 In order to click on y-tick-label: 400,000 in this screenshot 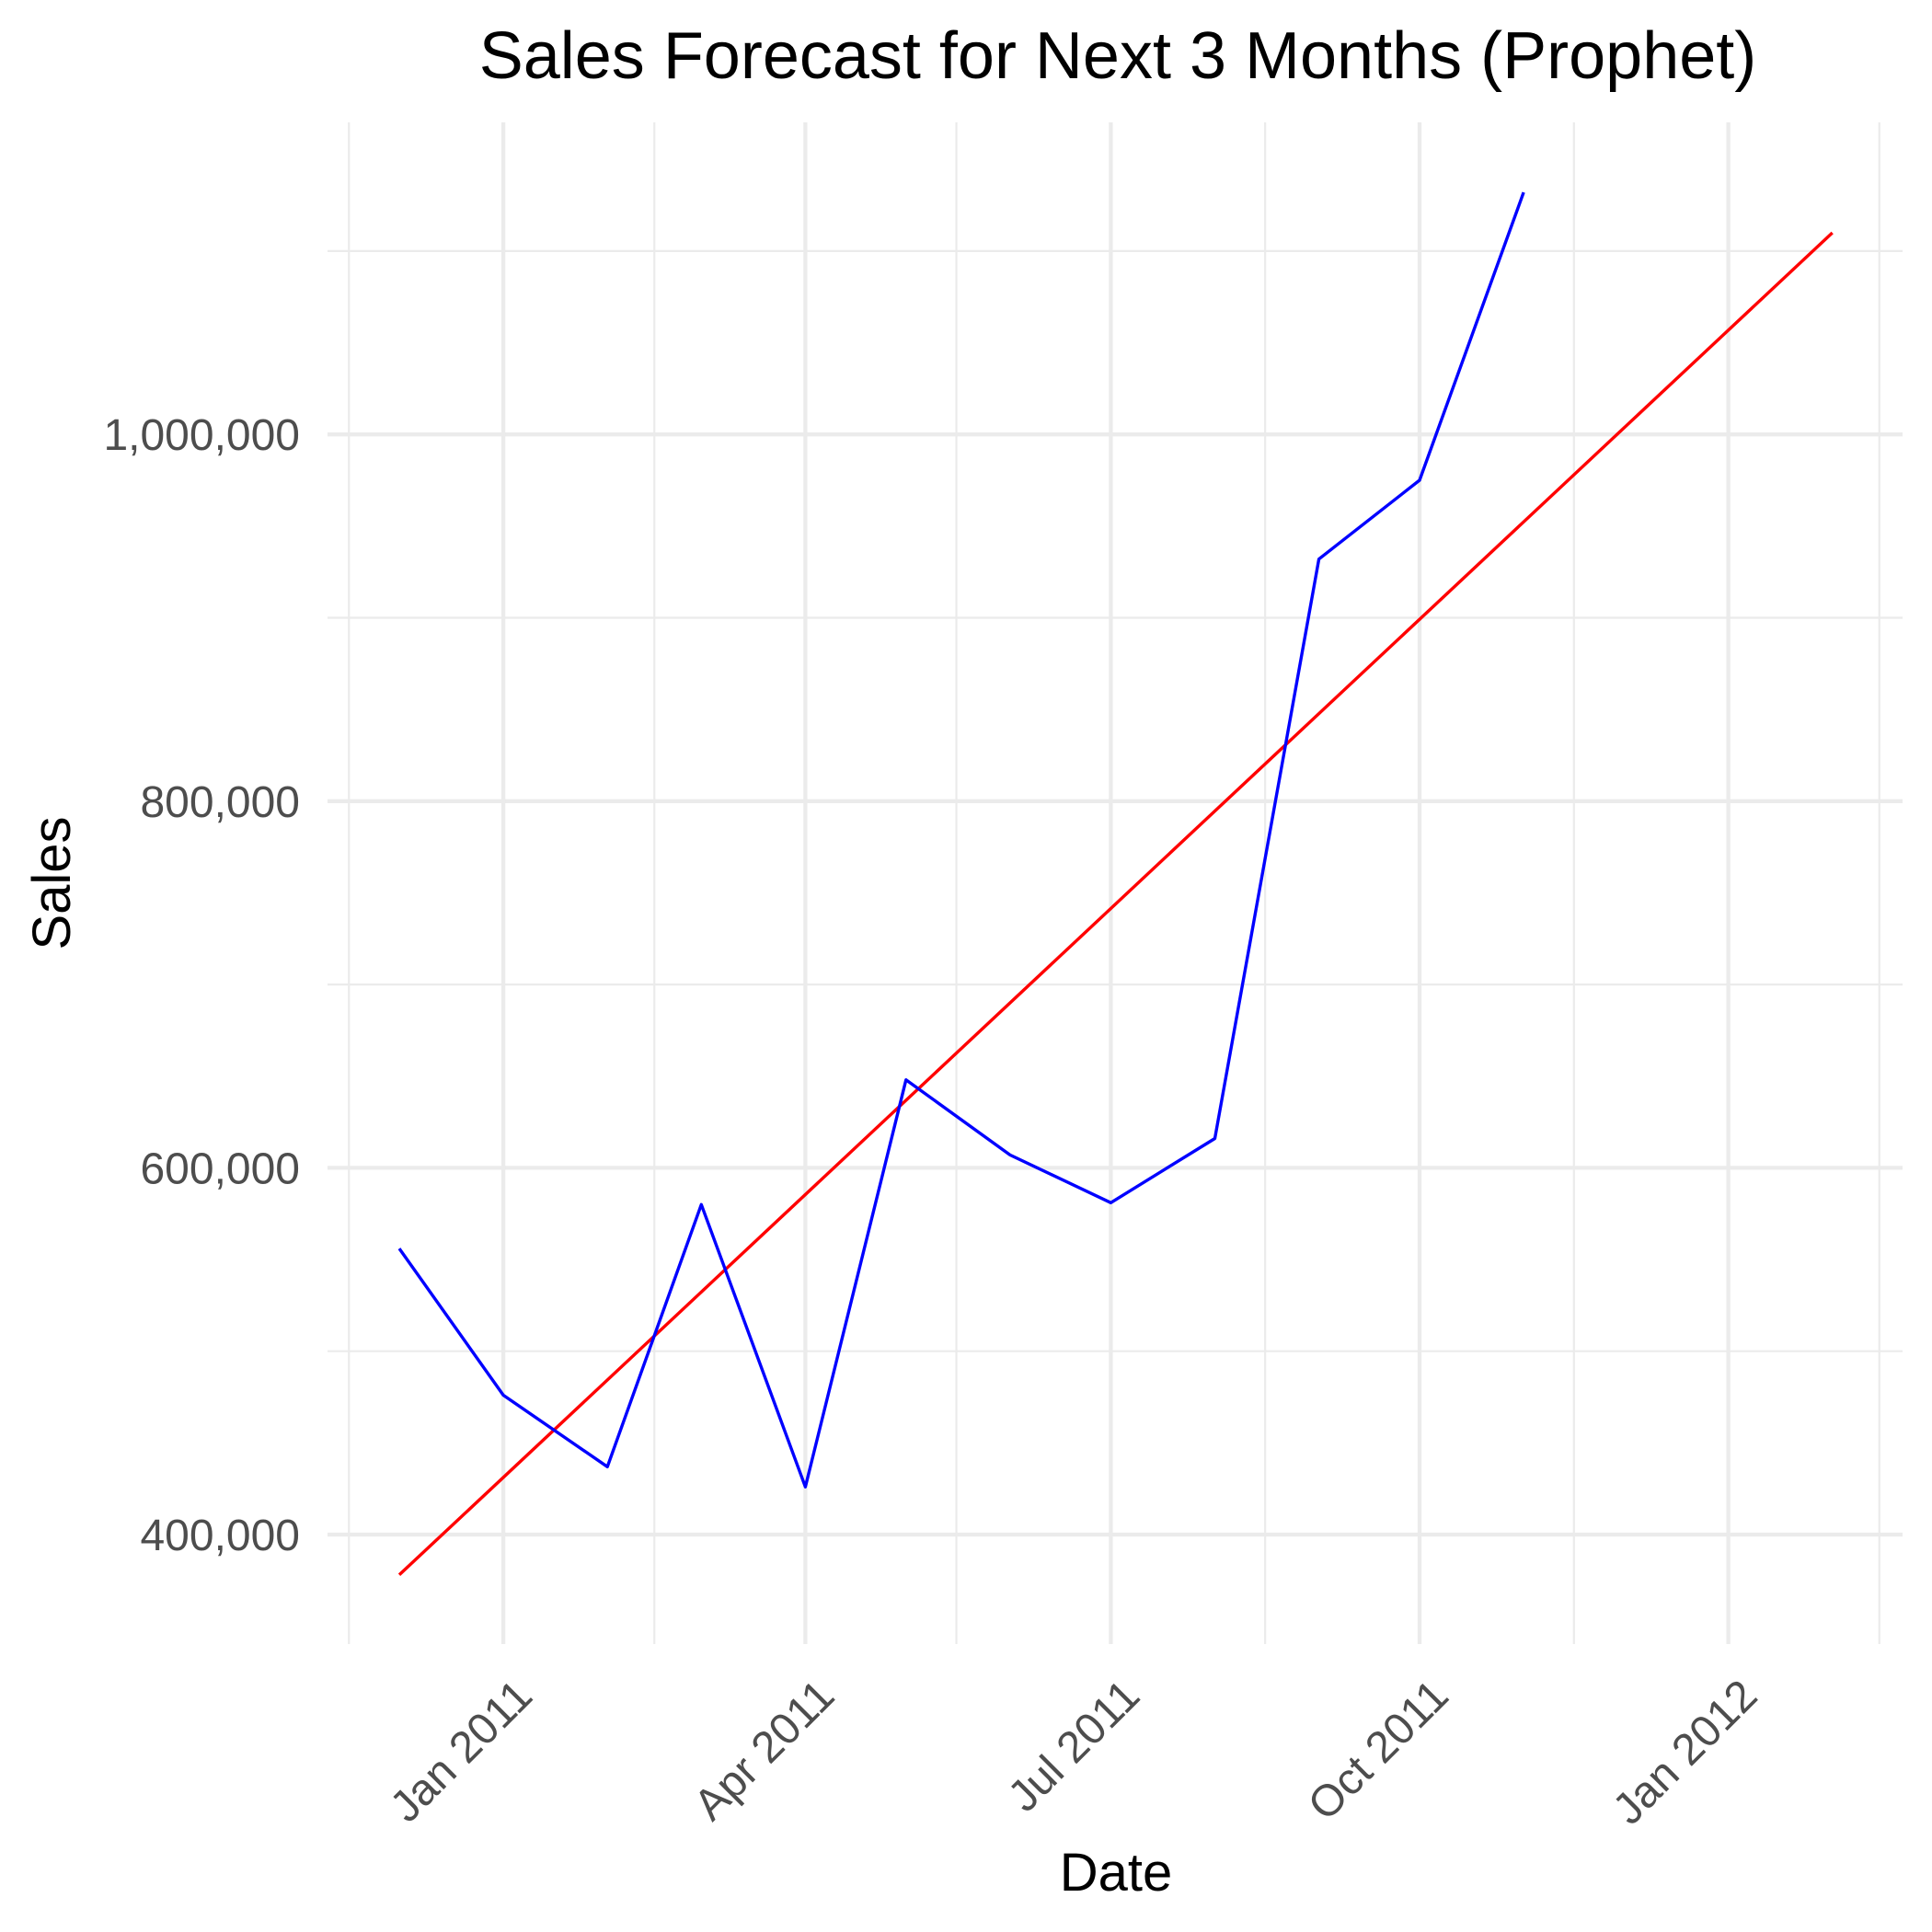, I will do `click(220, 1536)`.